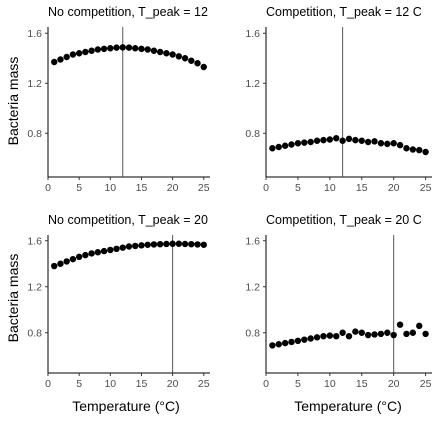 The width and height of the screenshot is (438, 423). What do you see at coordinates (128, 12) in the screenshot?
I see `panel-title: No competition, T_peak = 12` at bounding box center [128, 12].